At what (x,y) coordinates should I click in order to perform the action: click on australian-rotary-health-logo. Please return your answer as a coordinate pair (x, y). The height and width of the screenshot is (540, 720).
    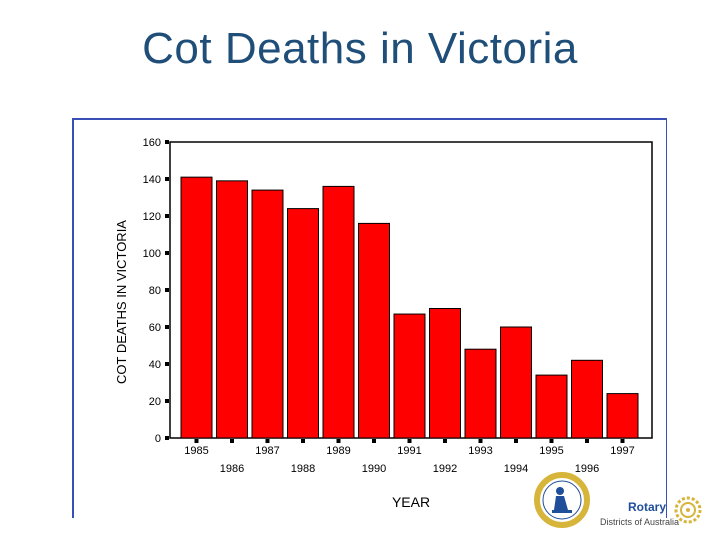
    Looking at the image, I should click on (562, 500).